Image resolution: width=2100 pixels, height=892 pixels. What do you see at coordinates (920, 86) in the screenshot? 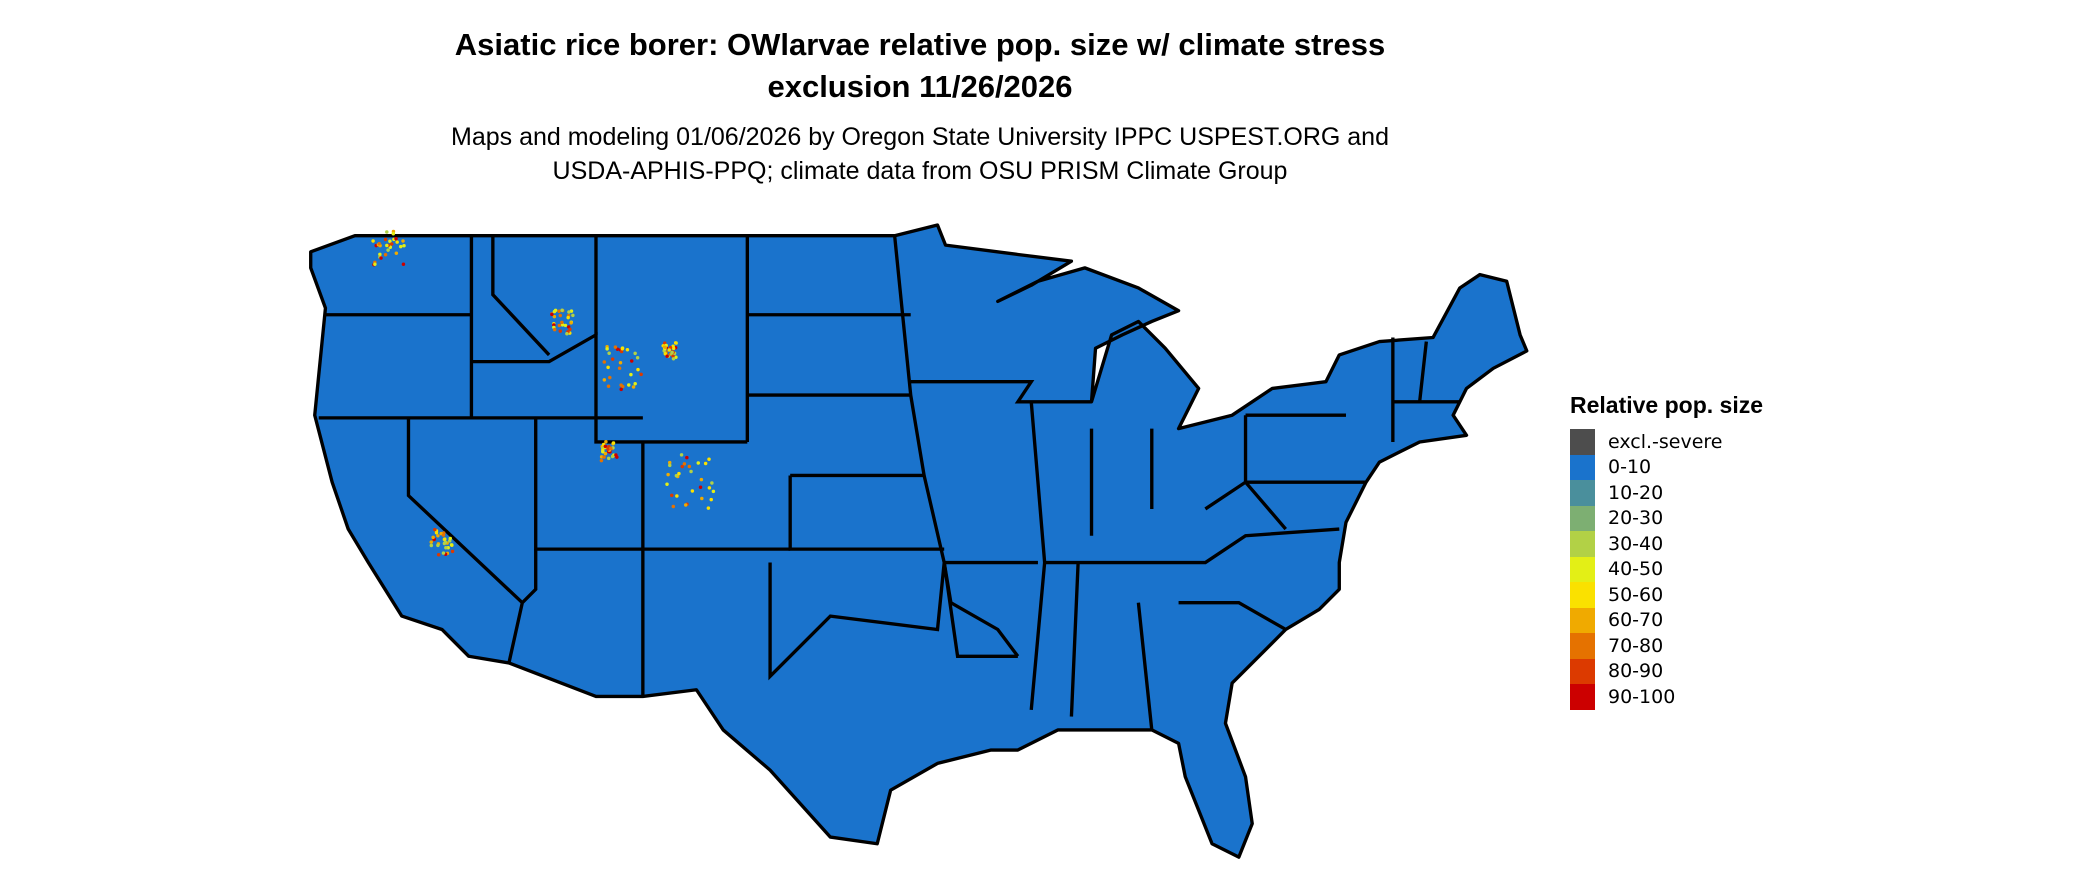
I see `title-line-2: exclusion 11/26/2026` at bounding box center [920, 86].